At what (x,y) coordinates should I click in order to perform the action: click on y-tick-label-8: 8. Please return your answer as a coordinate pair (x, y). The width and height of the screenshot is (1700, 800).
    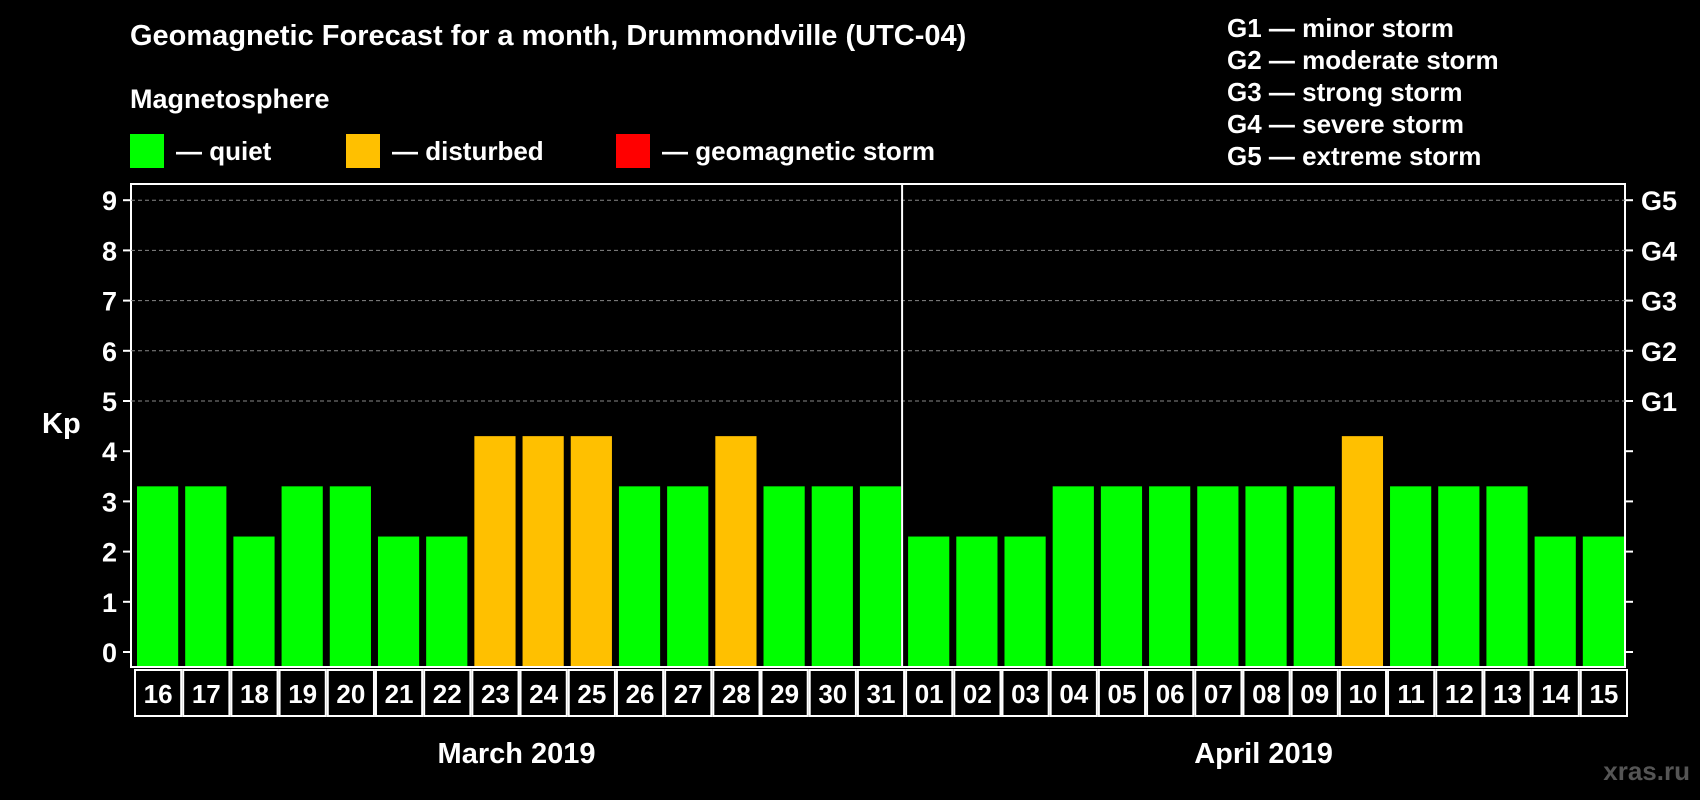
    Looking at the image, I should click on (109, 251).